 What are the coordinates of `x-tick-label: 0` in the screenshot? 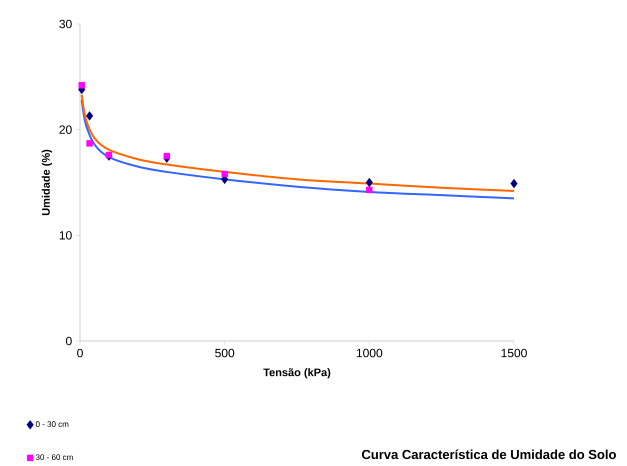 It's located at (80, 353).